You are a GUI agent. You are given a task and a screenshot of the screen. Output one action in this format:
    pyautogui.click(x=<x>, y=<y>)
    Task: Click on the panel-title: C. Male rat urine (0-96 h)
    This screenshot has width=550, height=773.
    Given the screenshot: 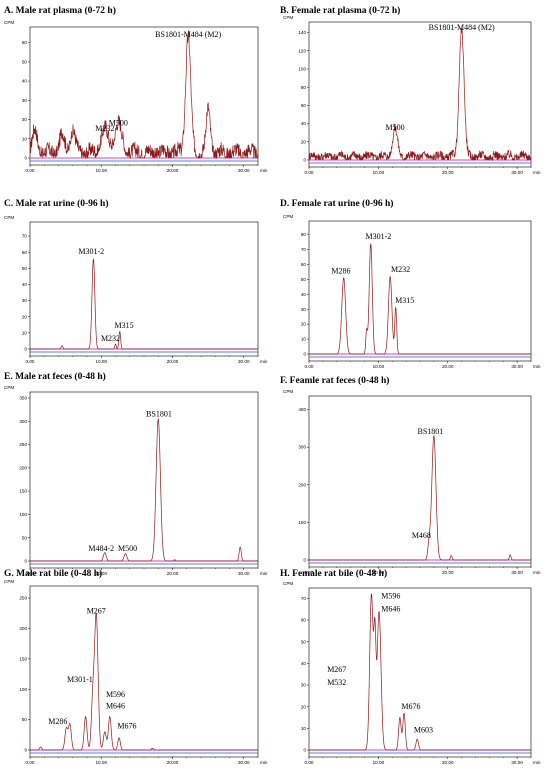 What is the action you would take?
    pyautogui.click(x=56, y=203)
    